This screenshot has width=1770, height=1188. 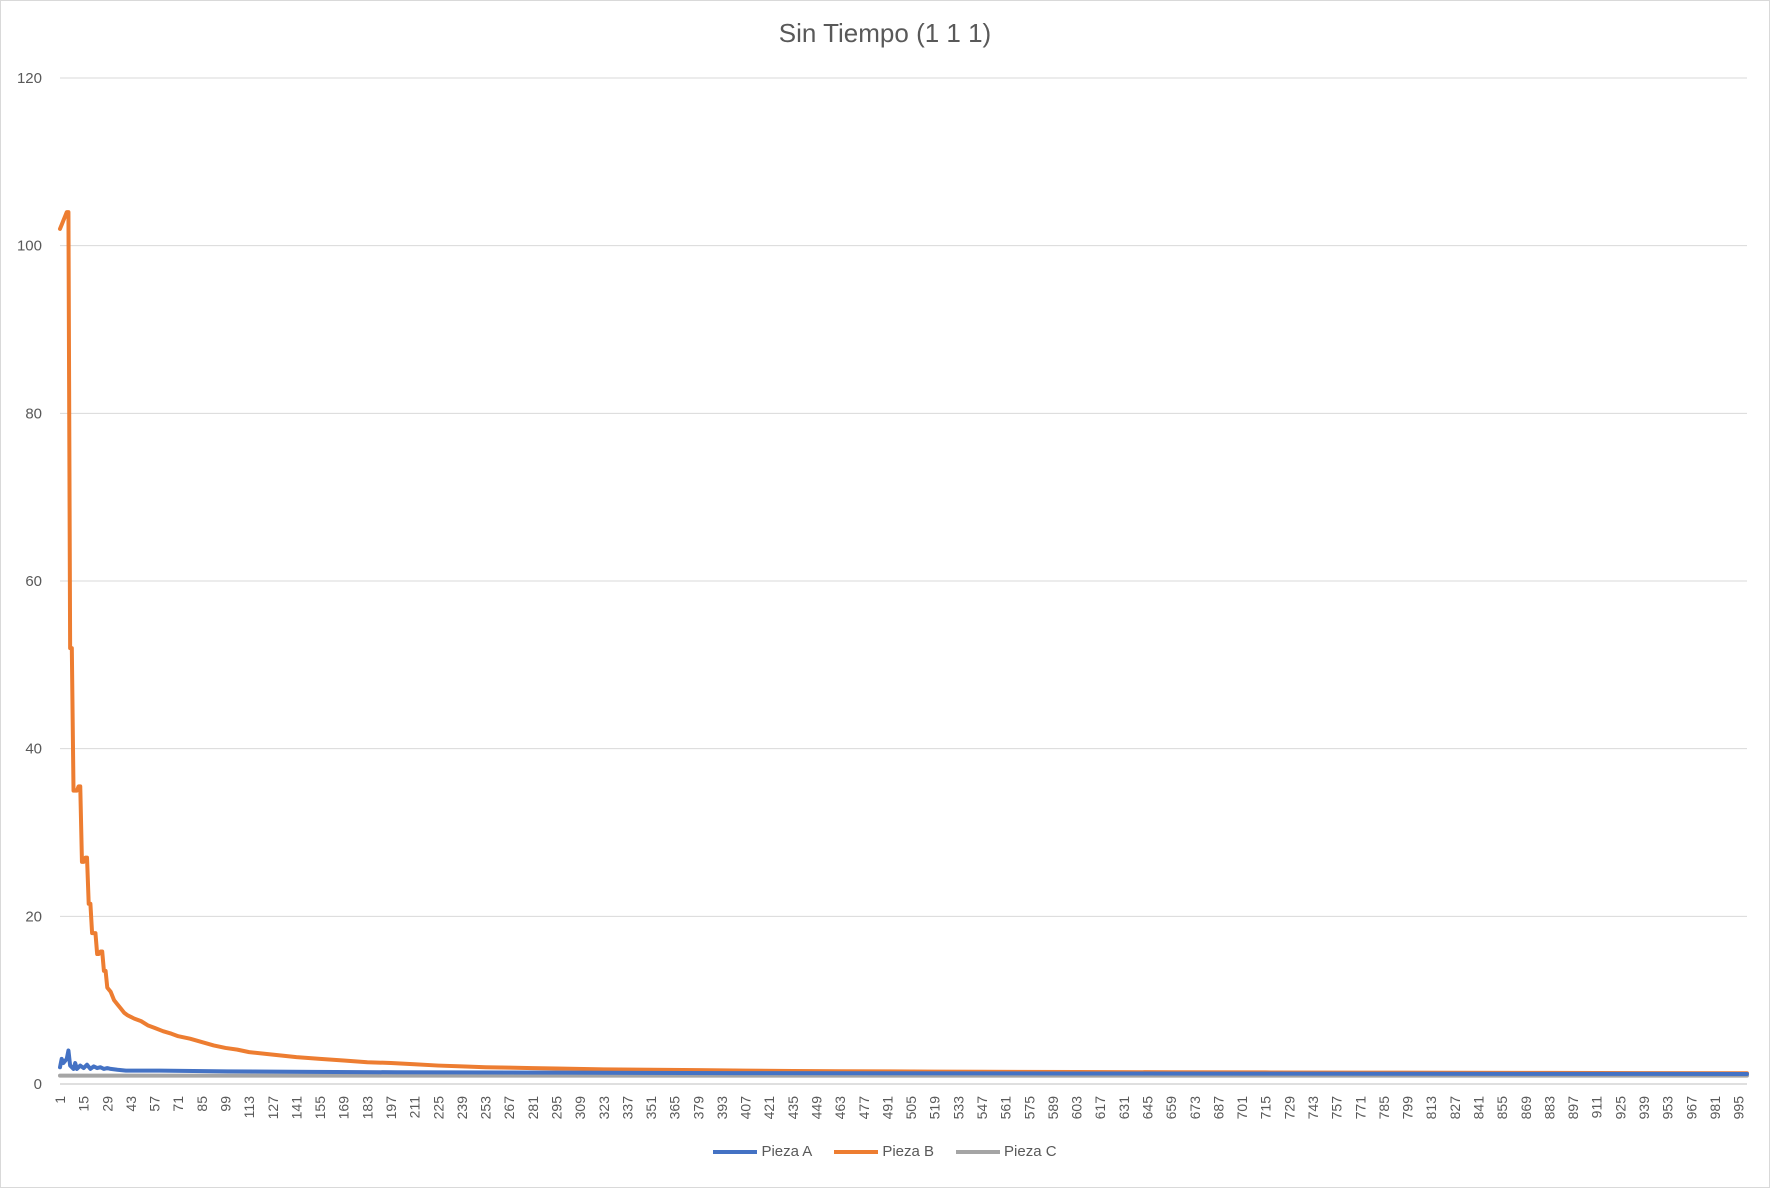 I want to click on x-tick-label: 295, so click(x=556, y=1108).